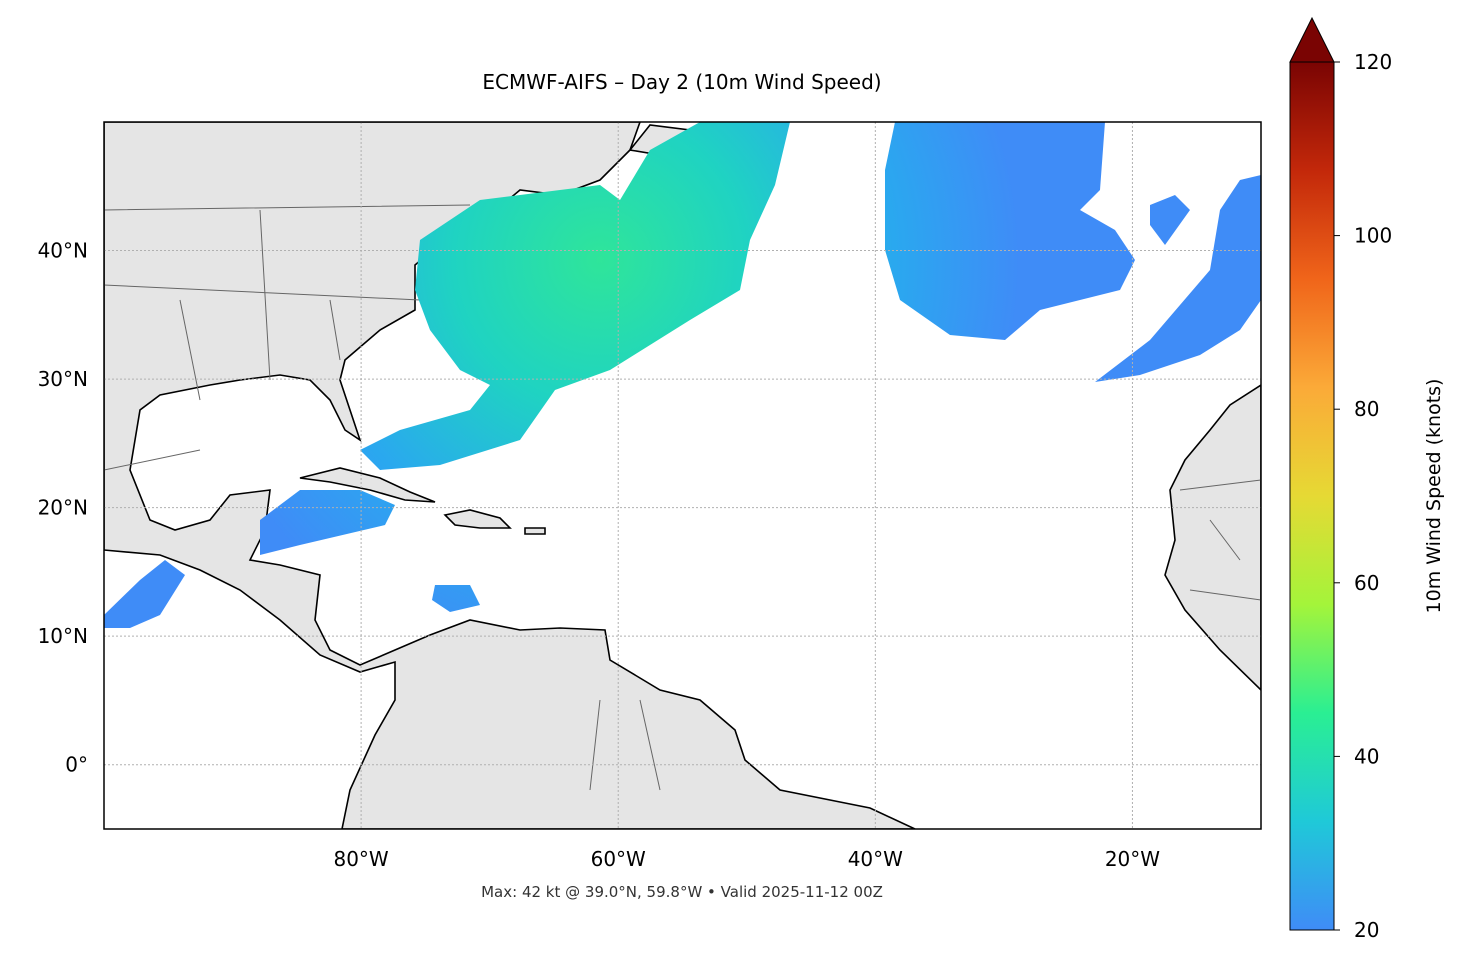 The width and height of the screenshot is (1466, 973). What do you see at coordinates (1366, 930) in the screenshot?
I see `colorbar-tick-label: 20` at bounding box center [1366, 930].